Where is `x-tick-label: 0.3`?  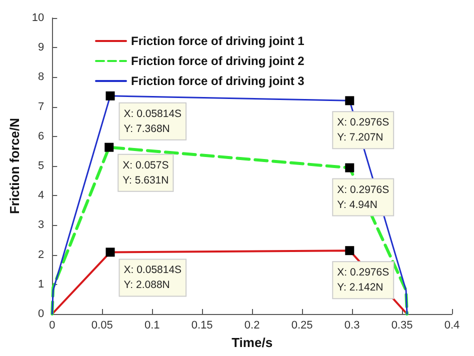 x-tick-label: 0.3 is located at coordinates (352, 326).